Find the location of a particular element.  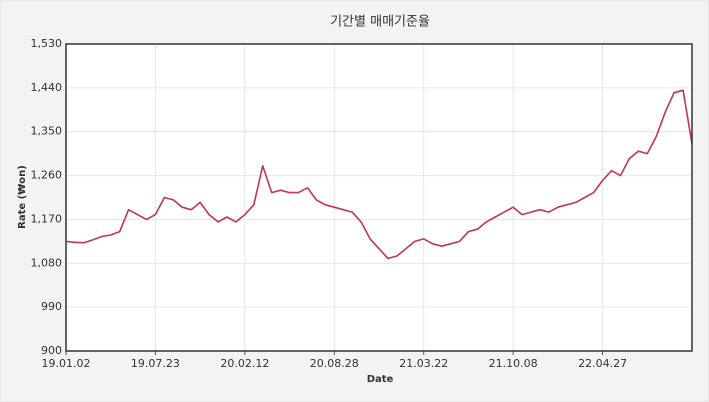

chart-title: 기간별 매매기준율 is located at coordinates (380, 22).